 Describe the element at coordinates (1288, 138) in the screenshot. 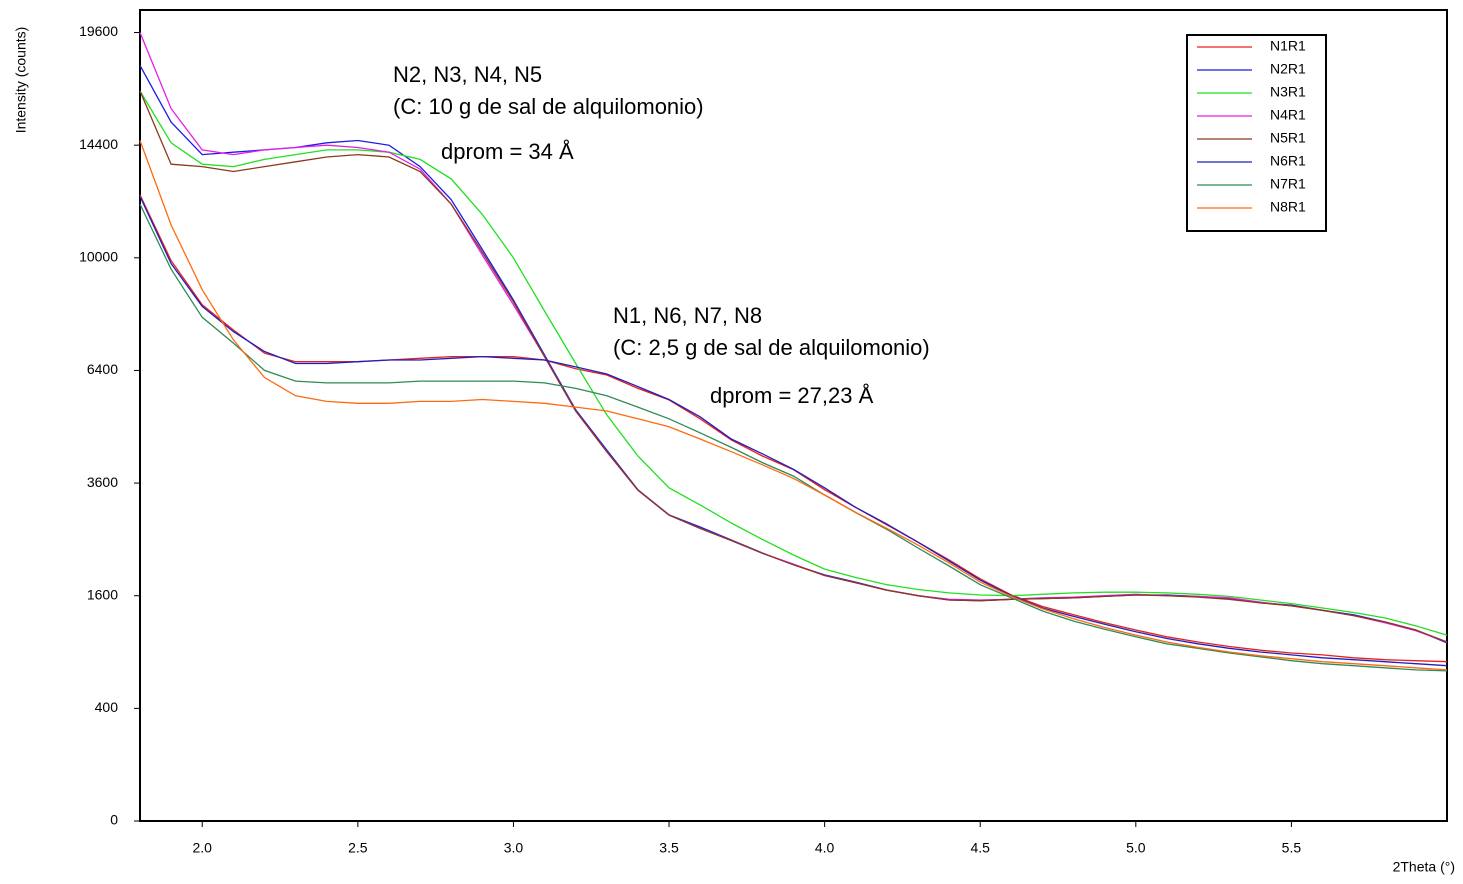

I see `legend-label: N5R1` at that location.